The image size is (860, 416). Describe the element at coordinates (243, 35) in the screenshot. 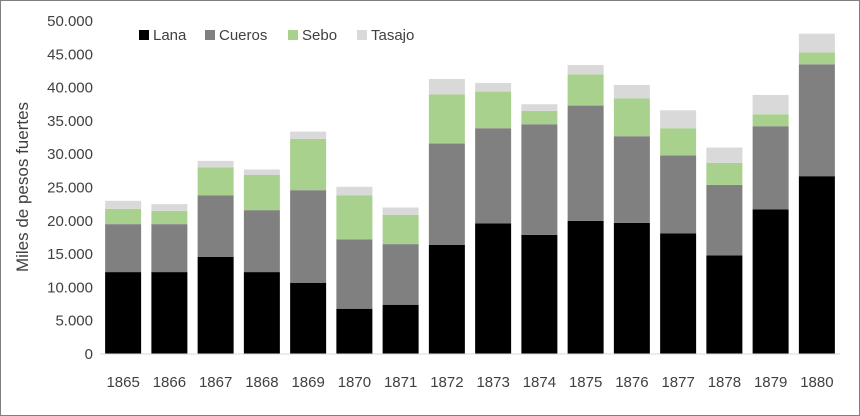

I see `legend-label-cueros: Cueros` at that location.